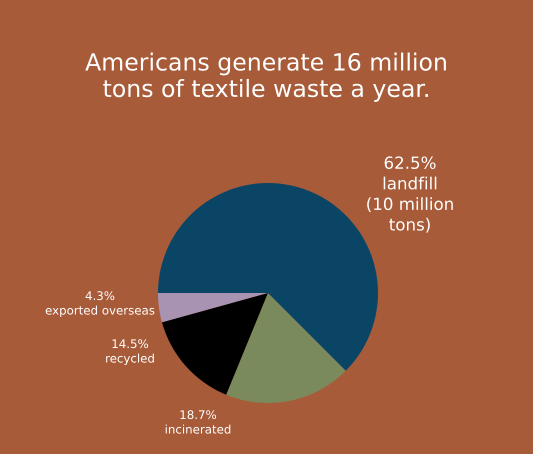  I want to click on data-label: 62.5%, so click(410, 162).